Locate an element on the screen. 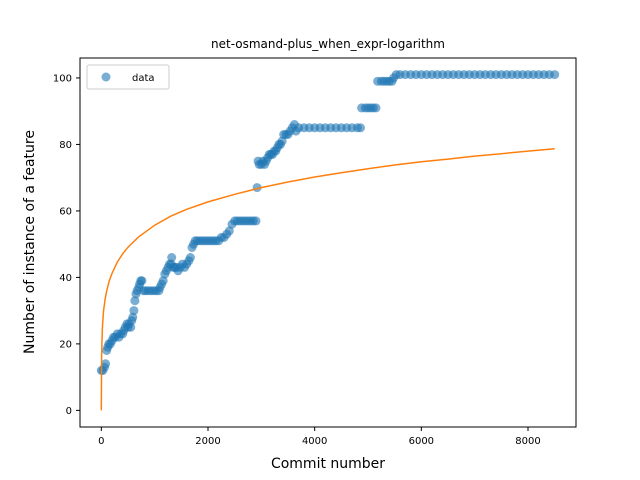 This screenshot has height=480, width=640. y-tick-label: 40 is located at coordinates (65, 278).